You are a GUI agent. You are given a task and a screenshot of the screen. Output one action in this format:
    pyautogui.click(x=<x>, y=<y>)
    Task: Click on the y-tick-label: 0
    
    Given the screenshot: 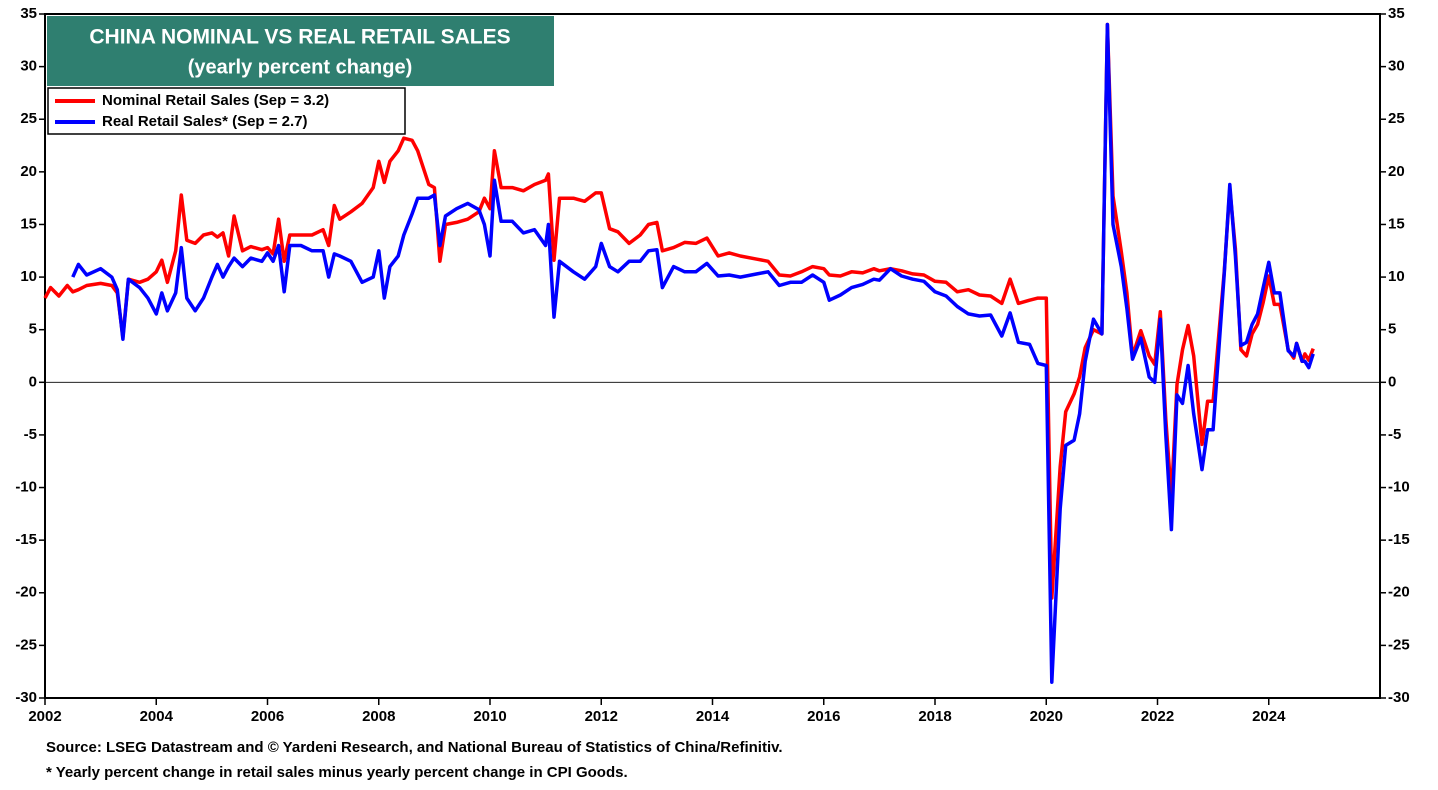 What is the action you would take?
    pyautogui.click(x=33, y=381)
    